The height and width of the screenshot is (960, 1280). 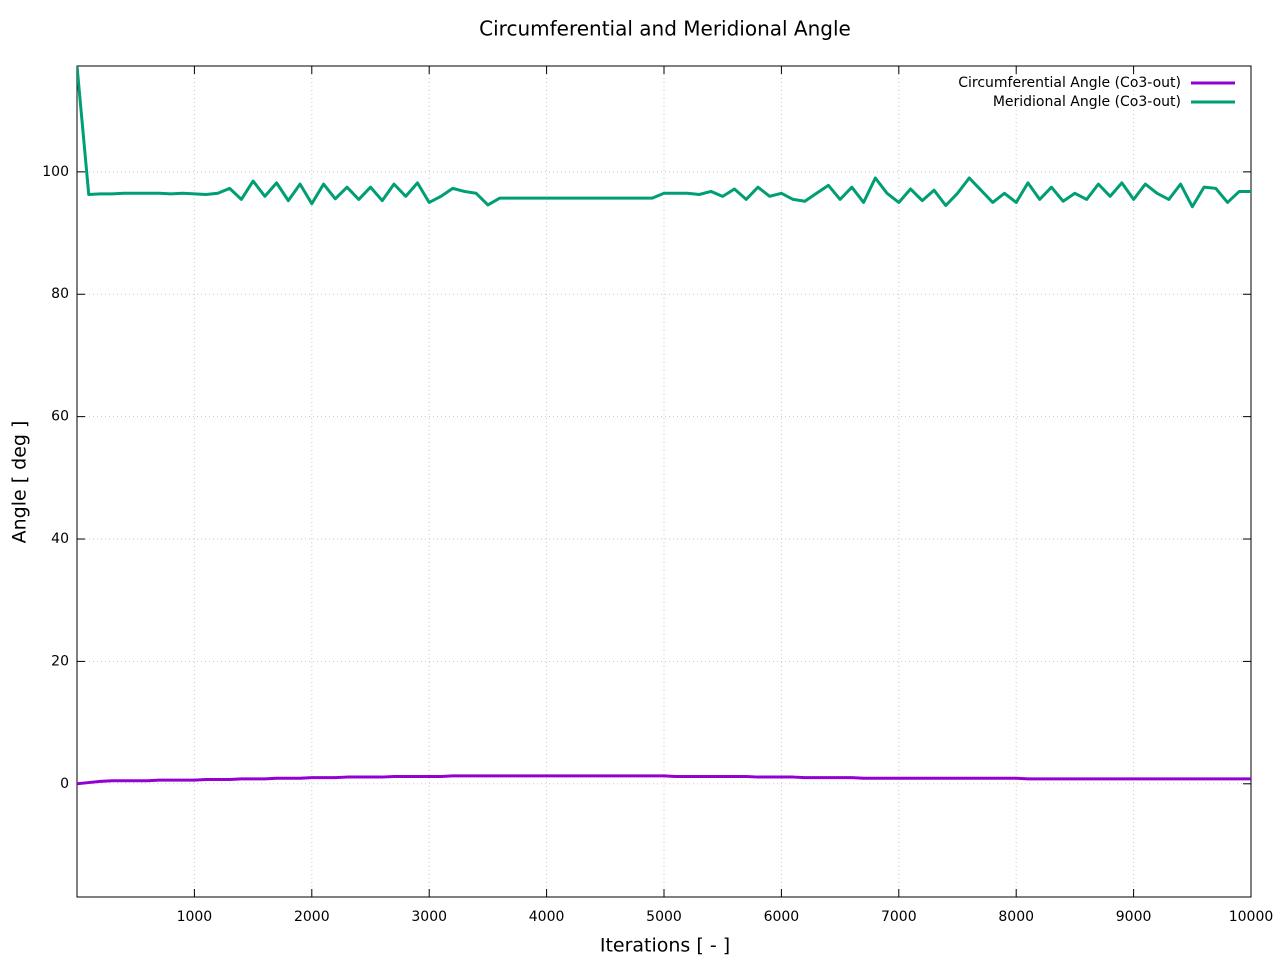 I want to click on x-tick-label: 5000, so click(x=664, y=917).